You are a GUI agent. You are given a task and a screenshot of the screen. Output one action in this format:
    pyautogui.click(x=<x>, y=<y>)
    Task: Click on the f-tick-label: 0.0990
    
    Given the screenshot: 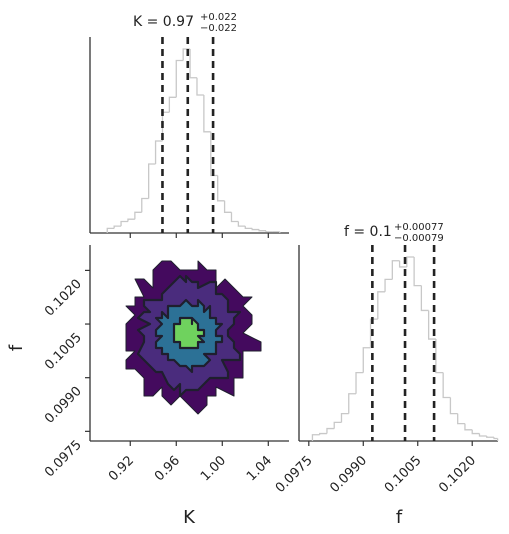 What is the action you would take?
    pyautogui.click(x=348, y=474)
    